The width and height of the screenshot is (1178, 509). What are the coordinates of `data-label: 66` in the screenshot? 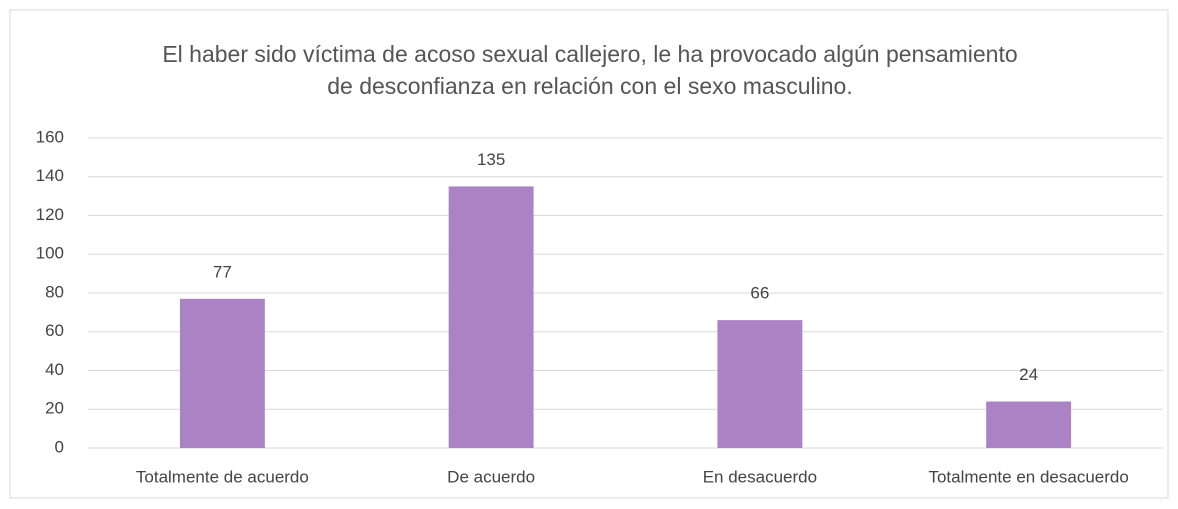 It's located at (759, 293).